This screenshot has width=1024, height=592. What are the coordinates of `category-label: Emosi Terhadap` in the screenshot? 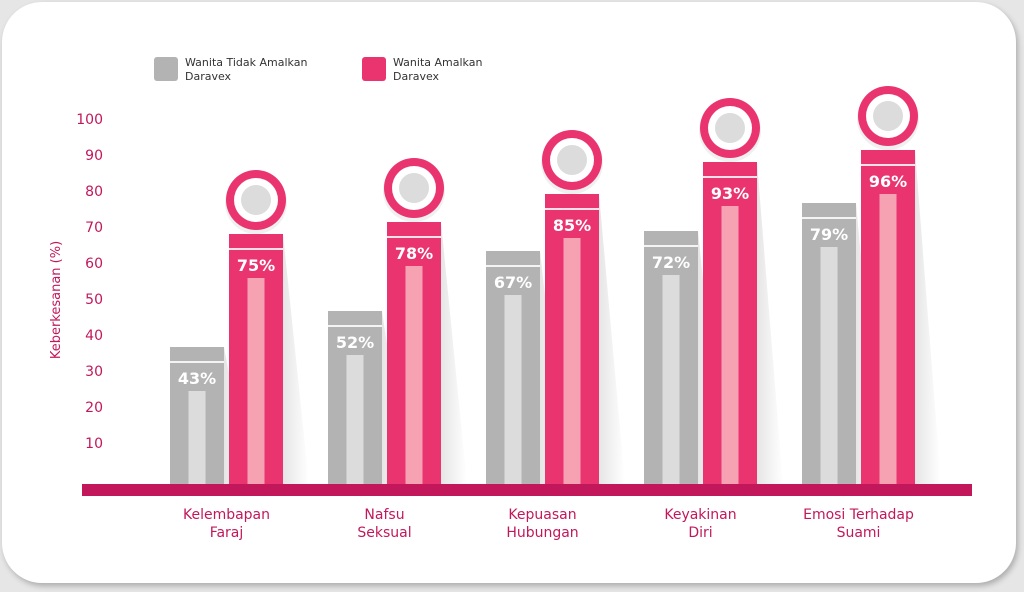 It's located at (858, 515).